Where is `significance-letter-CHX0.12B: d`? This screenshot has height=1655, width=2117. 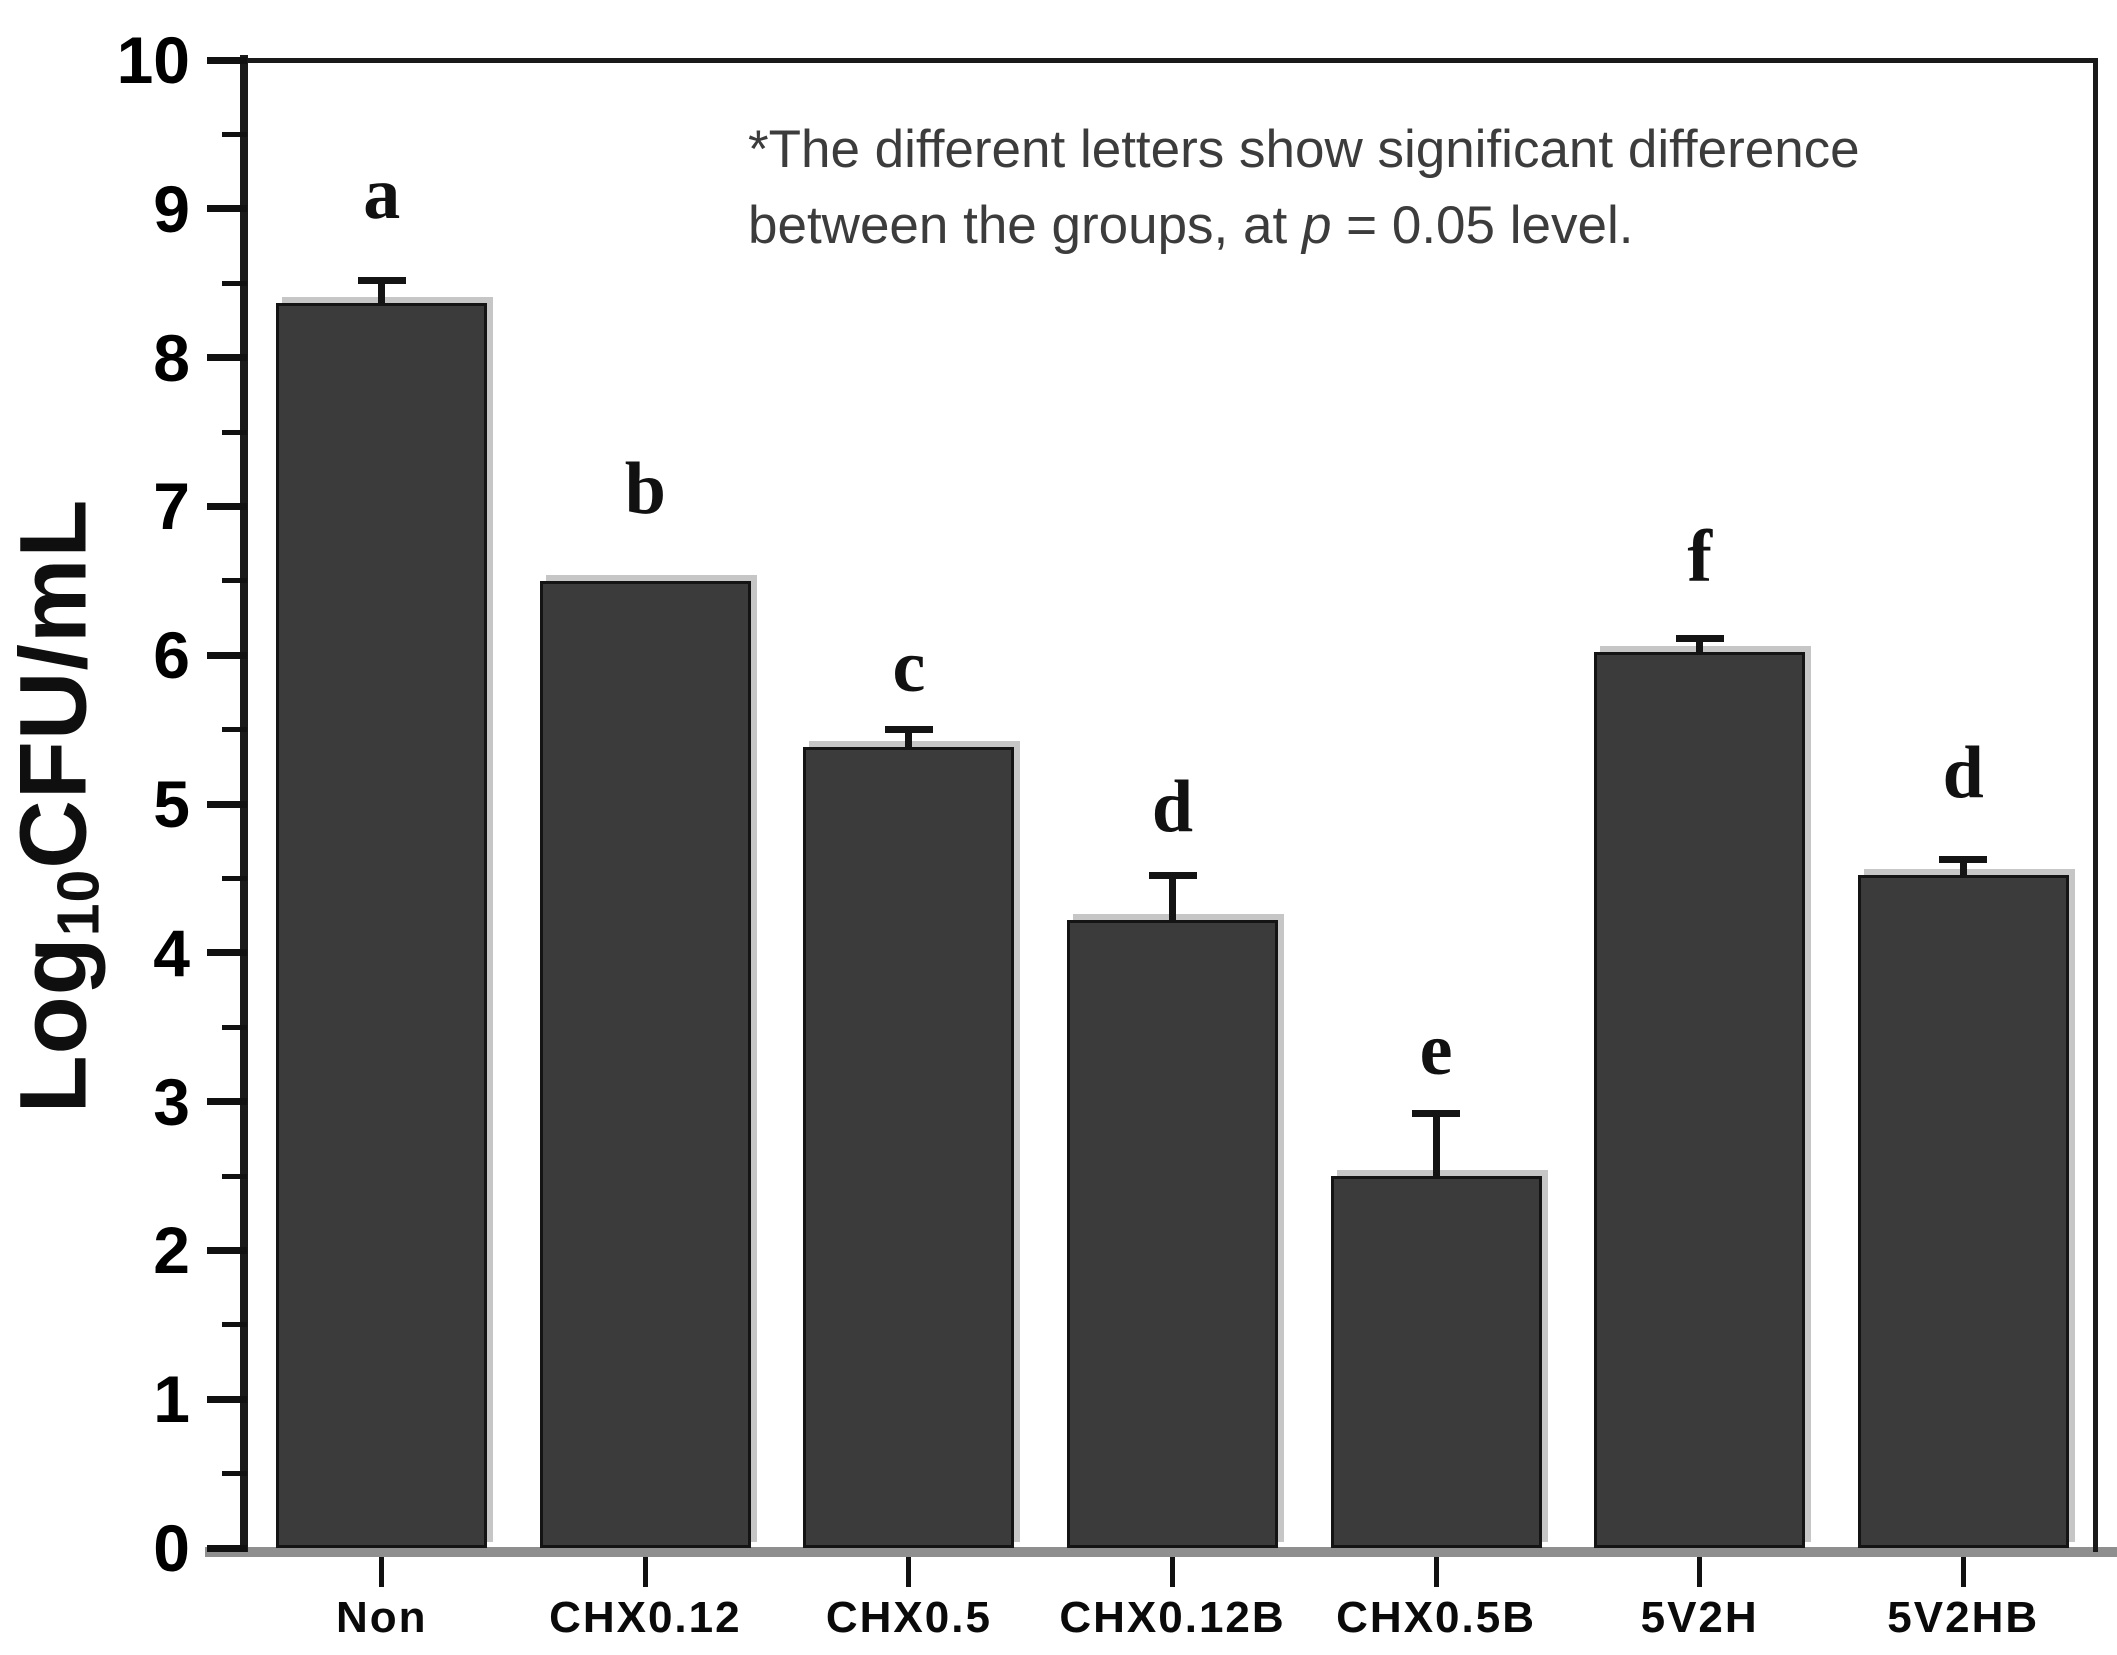
significance-letter-CHX0.12B: d is located at coordinates (1172, 806).